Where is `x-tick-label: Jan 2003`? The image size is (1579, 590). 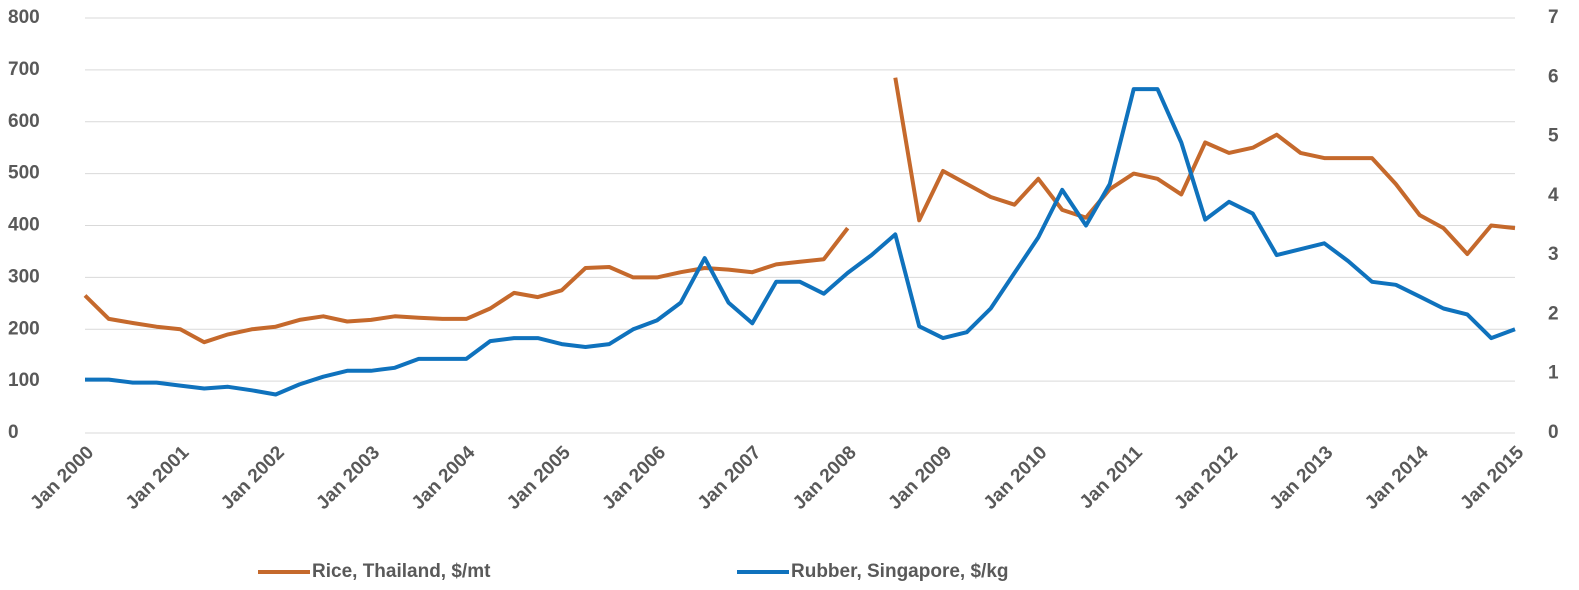 x-tick-label: Jan 2003 is located at coordinates (348, 478).